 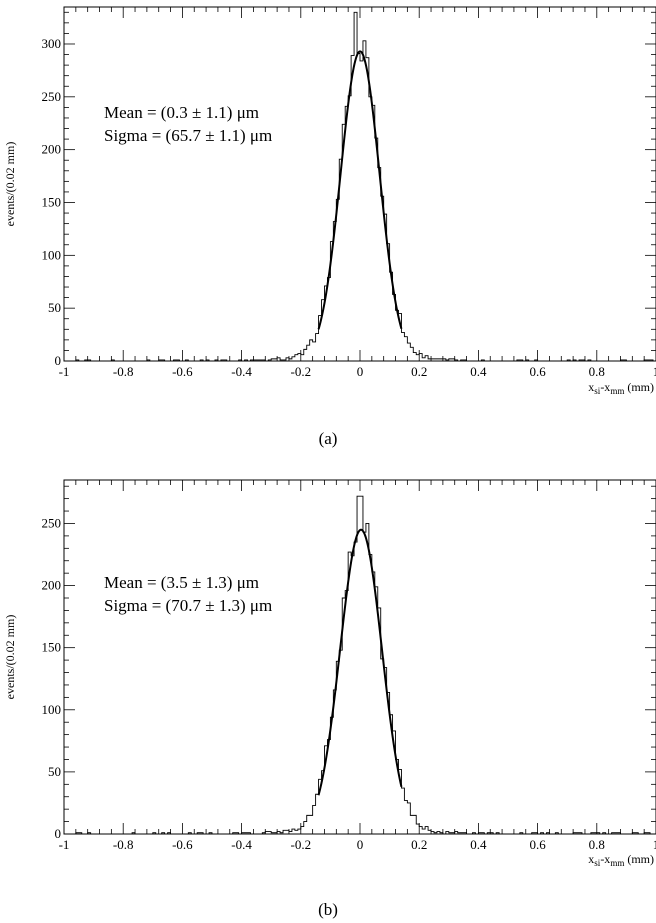 What do you see at coordinates (188, 605) in the screenshot?
I see `sigma-annotation-b: Sigma = (70.7 ± 1.3) μm` at bounding box center [188, 605].